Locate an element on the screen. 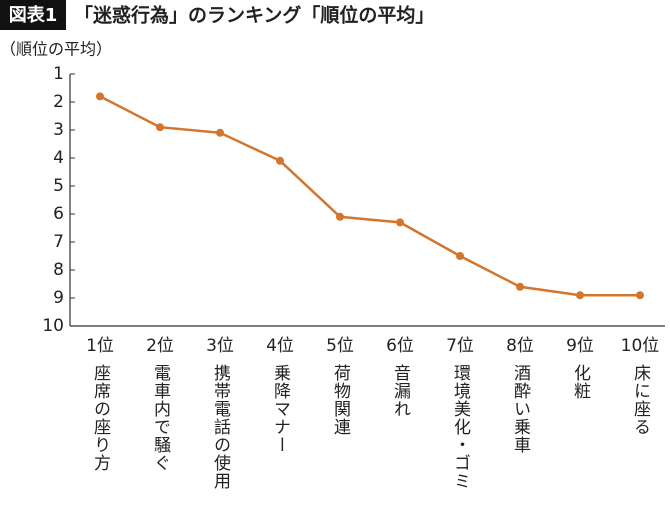  y-tick-label: 3 is located at coordinates (58, 130).